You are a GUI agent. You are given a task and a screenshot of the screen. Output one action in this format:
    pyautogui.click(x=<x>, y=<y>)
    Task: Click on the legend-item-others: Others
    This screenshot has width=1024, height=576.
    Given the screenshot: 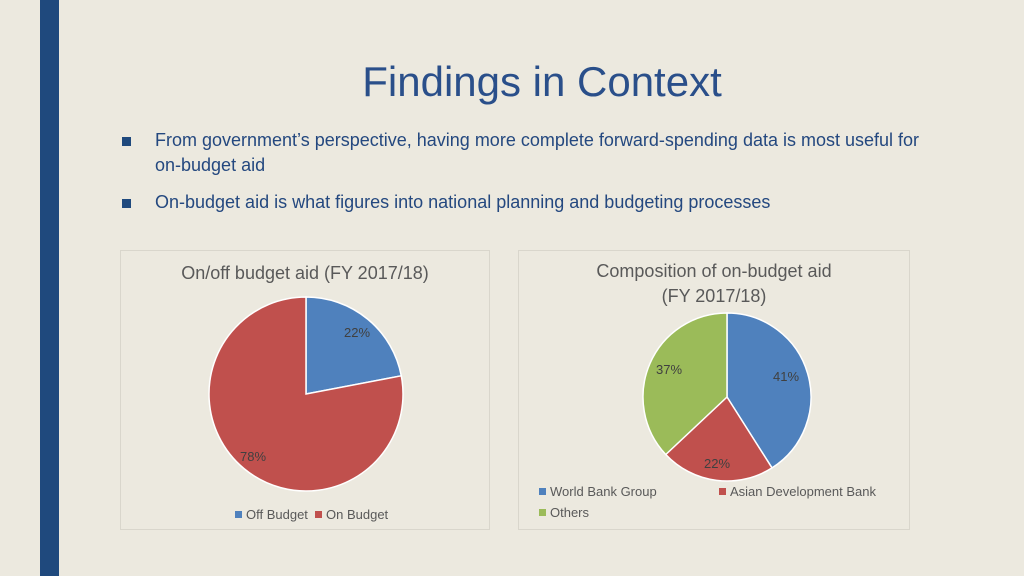 What is the action you would take?
    pyautogui.click(x=564, y=512)
    